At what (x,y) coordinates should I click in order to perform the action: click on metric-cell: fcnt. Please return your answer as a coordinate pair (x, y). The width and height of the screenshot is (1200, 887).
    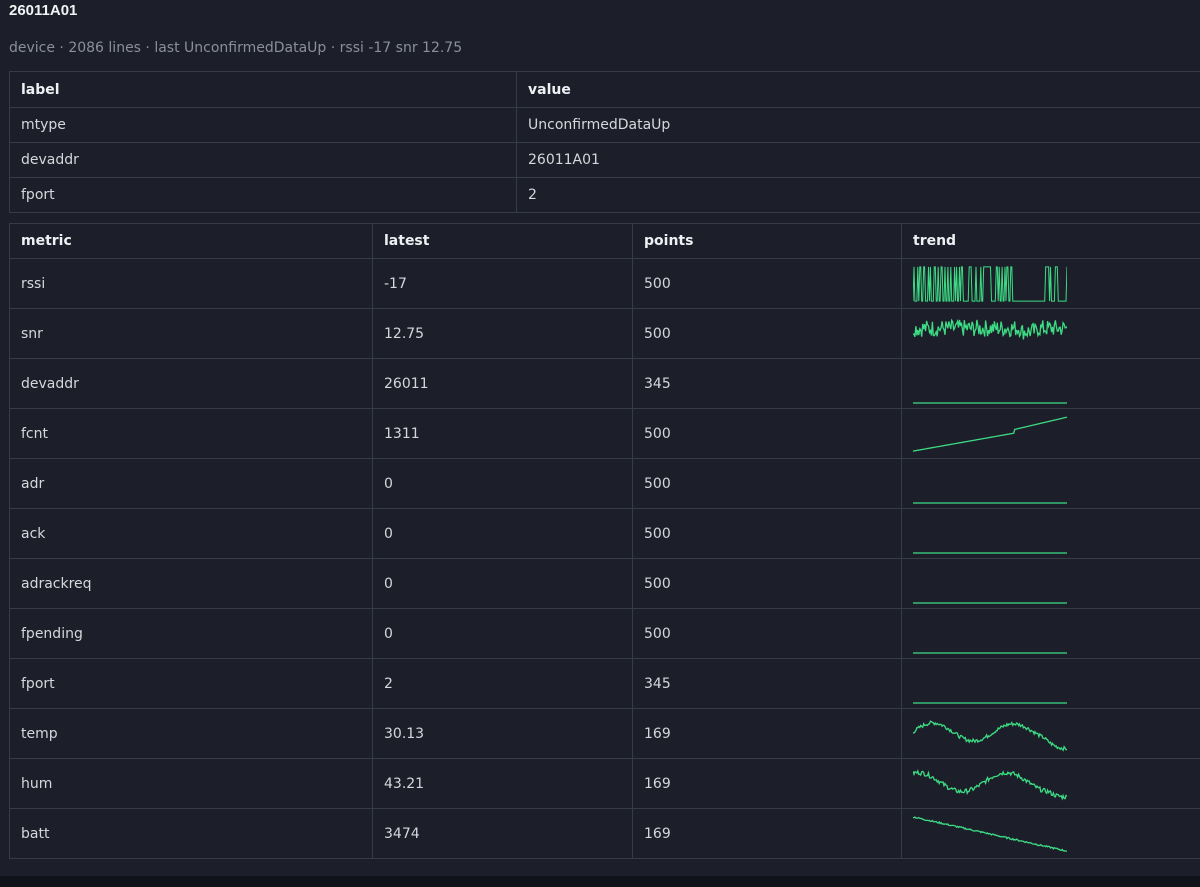
    Looking at the image, I should click on (191, 433).